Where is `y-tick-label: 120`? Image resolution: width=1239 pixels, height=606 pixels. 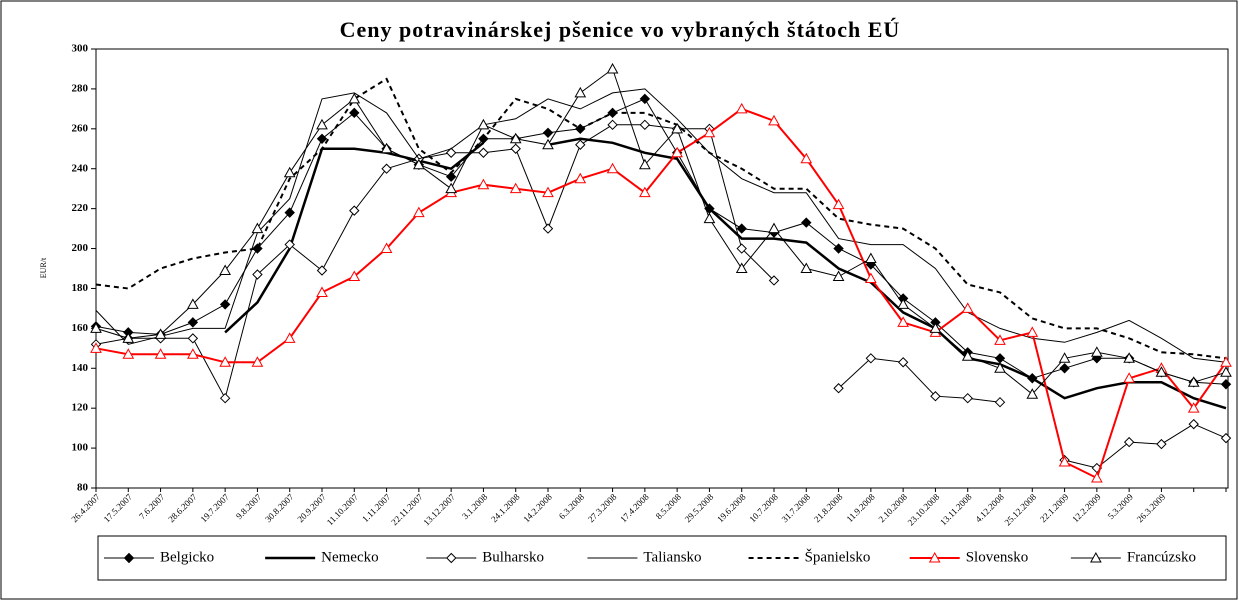 y-tick-label: 120 is located at coordinates (80, 408).